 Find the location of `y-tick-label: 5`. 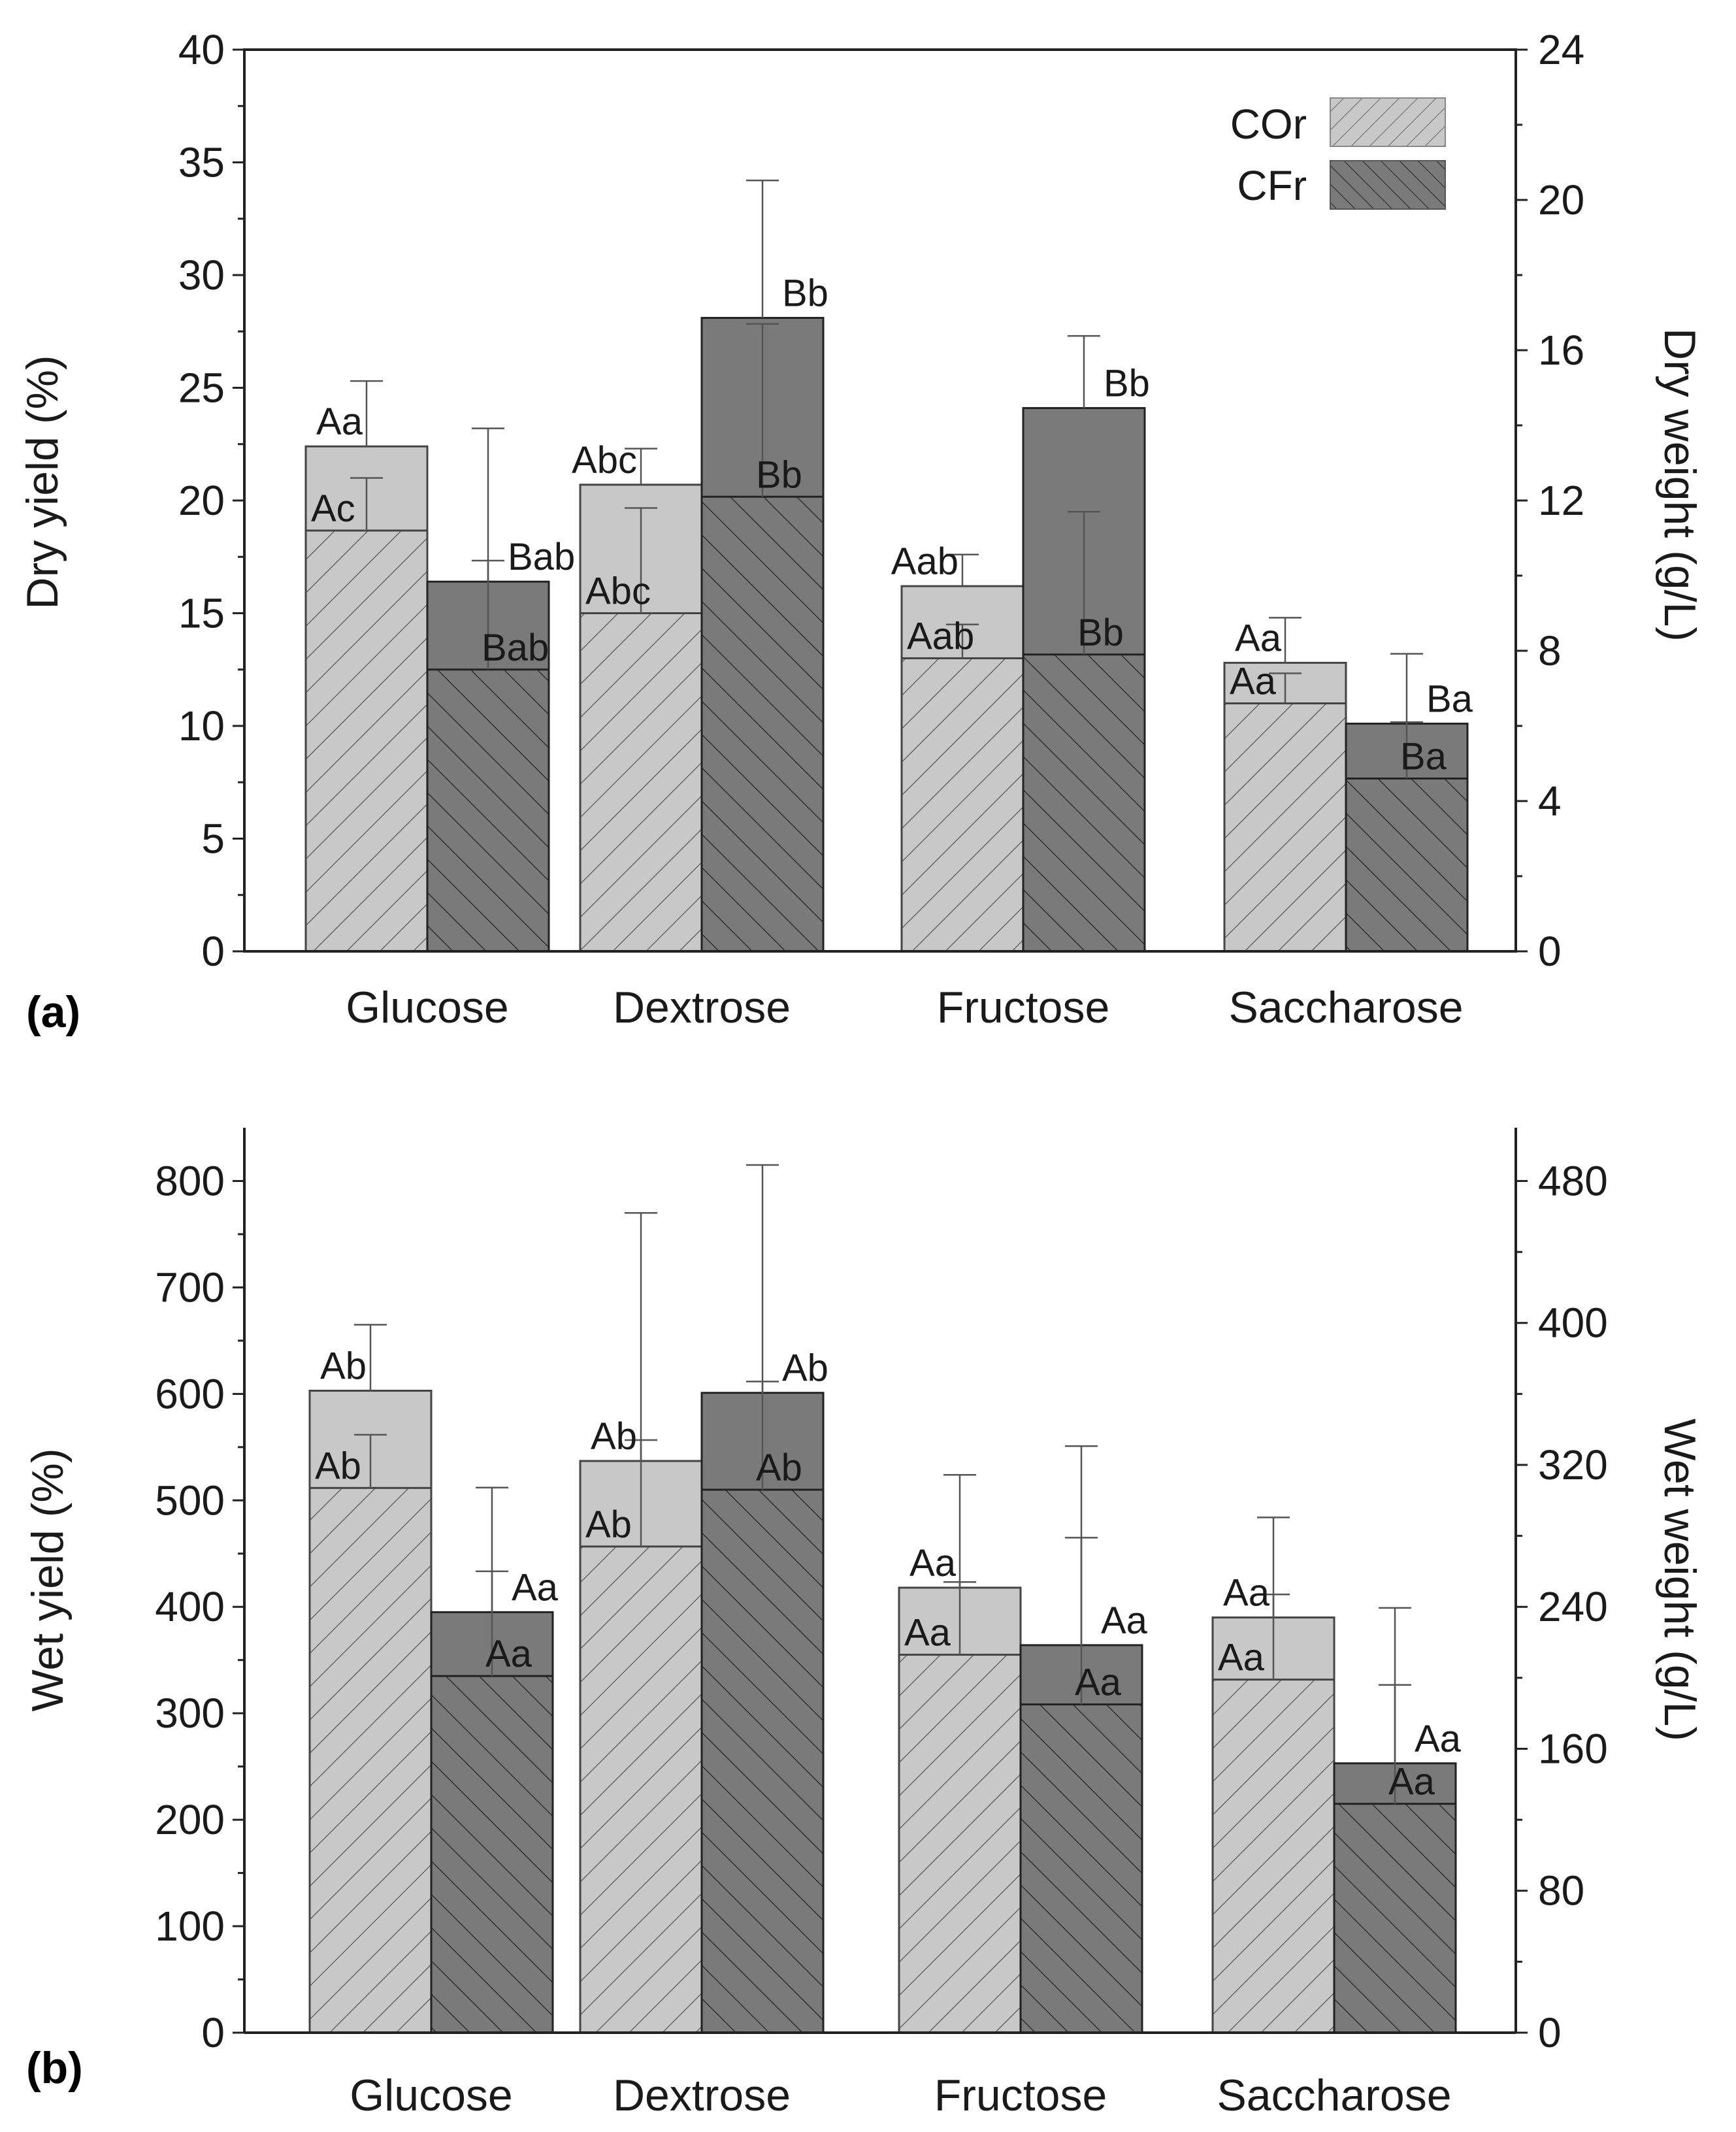

y-tick-label: 5 is located at coordinates (213, 838).